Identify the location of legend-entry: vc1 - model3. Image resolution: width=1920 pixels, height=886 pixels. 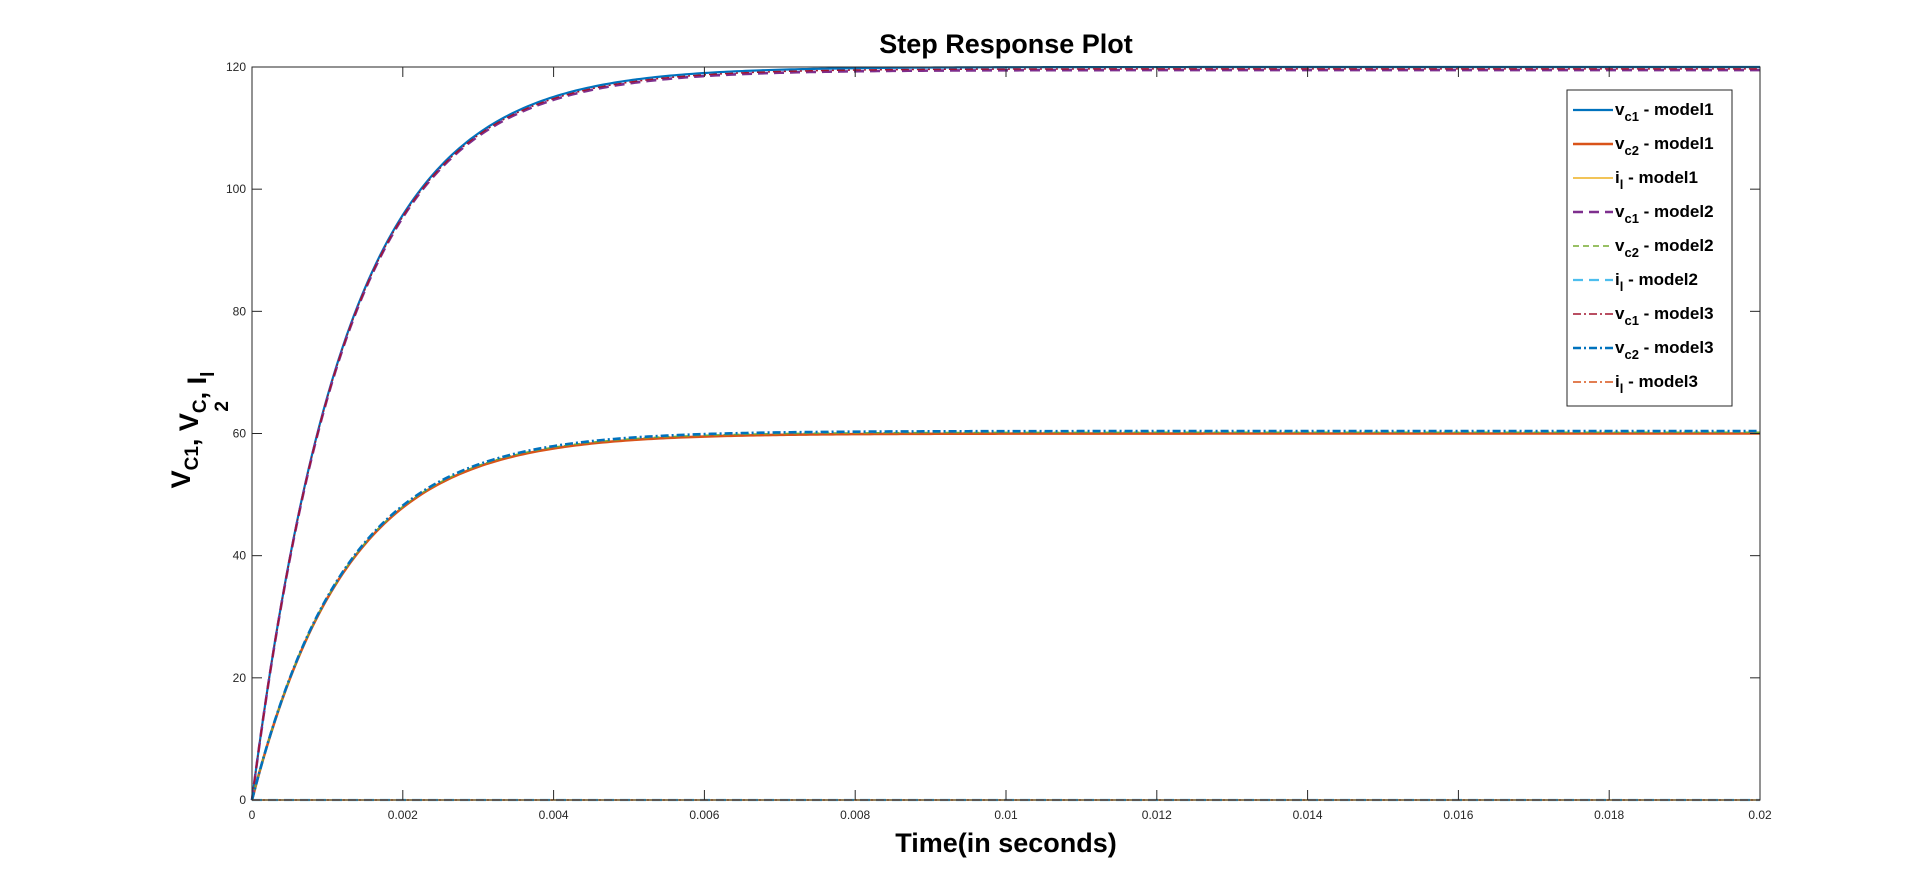
(1664, 316).